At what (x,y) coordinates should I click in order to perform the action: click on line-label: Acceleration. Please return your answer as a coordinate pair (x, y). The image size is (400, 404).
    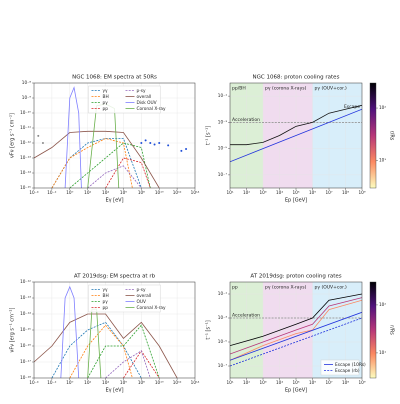
    Looking at the image, I should click on (246, 316).